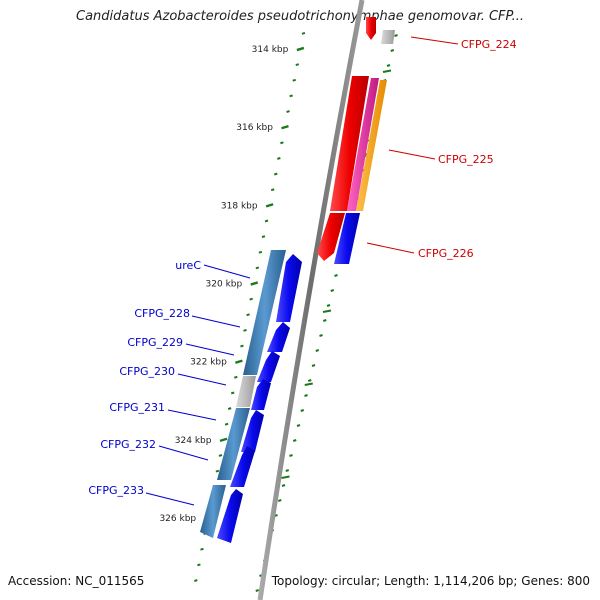 Image resolution: width=600 pixels, height=600 pixels. What do you see at coordinates (489, 44) in the screenshot?
I see `label-cfpg-224: CFPG_224` at bounding box center [489, 44].